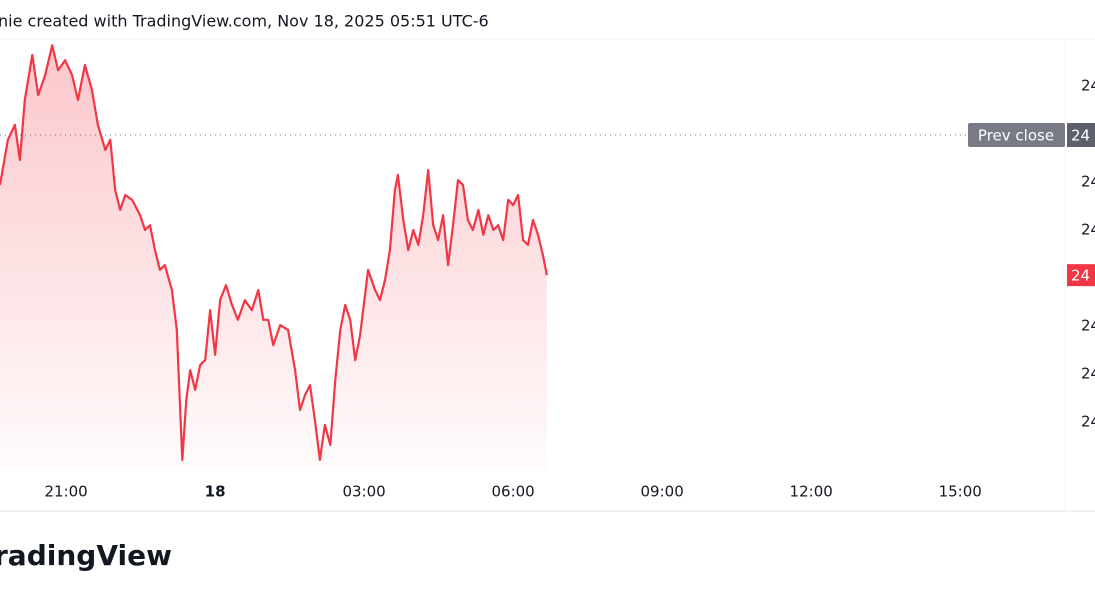 The height and width of the screenshot is (600, 1095). I want to click on x-tick-label: 06:00, so click(513, 492).